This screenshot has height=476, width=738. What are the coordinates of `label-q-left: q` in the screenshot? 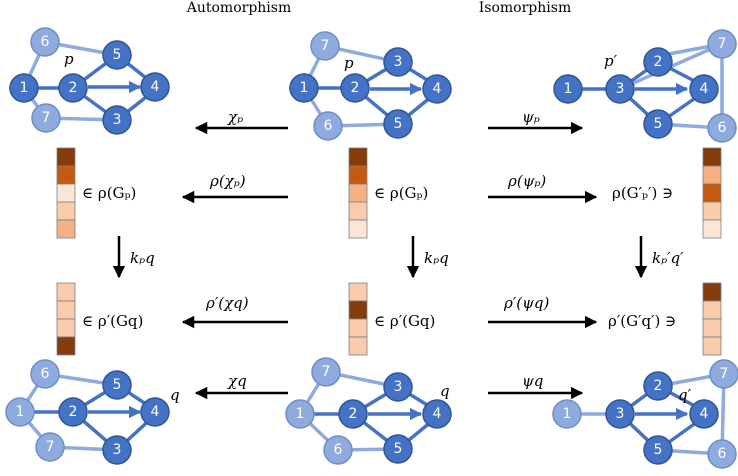 It's located at (175, 395).